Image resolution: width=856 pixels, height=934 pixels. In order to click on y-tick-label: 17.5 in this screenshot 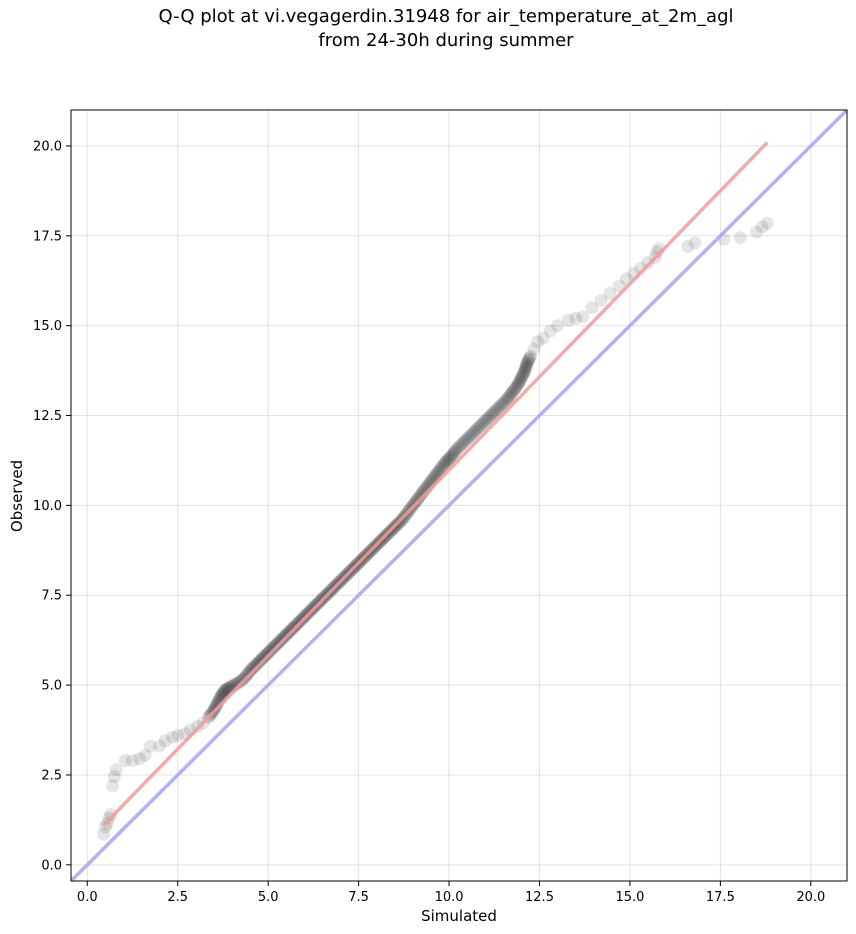, I will do `click(47, 236)`.